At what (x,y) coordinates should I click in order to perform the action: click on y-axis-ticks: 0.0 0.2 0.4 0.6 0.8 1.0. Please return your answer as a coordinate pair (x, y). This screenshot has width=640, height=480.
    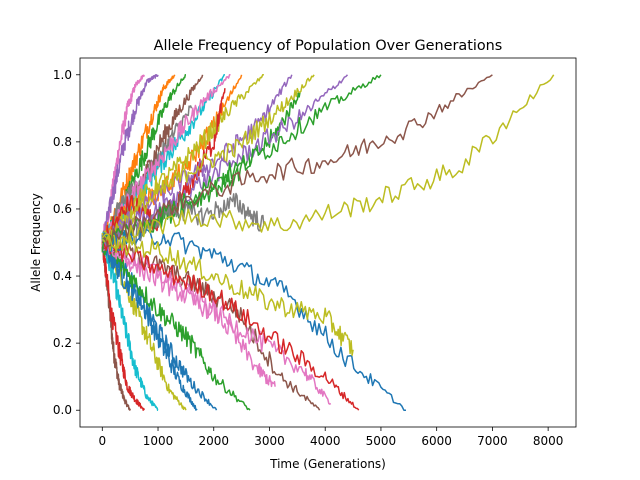
    Looking at the image, I should click on (66, 242).